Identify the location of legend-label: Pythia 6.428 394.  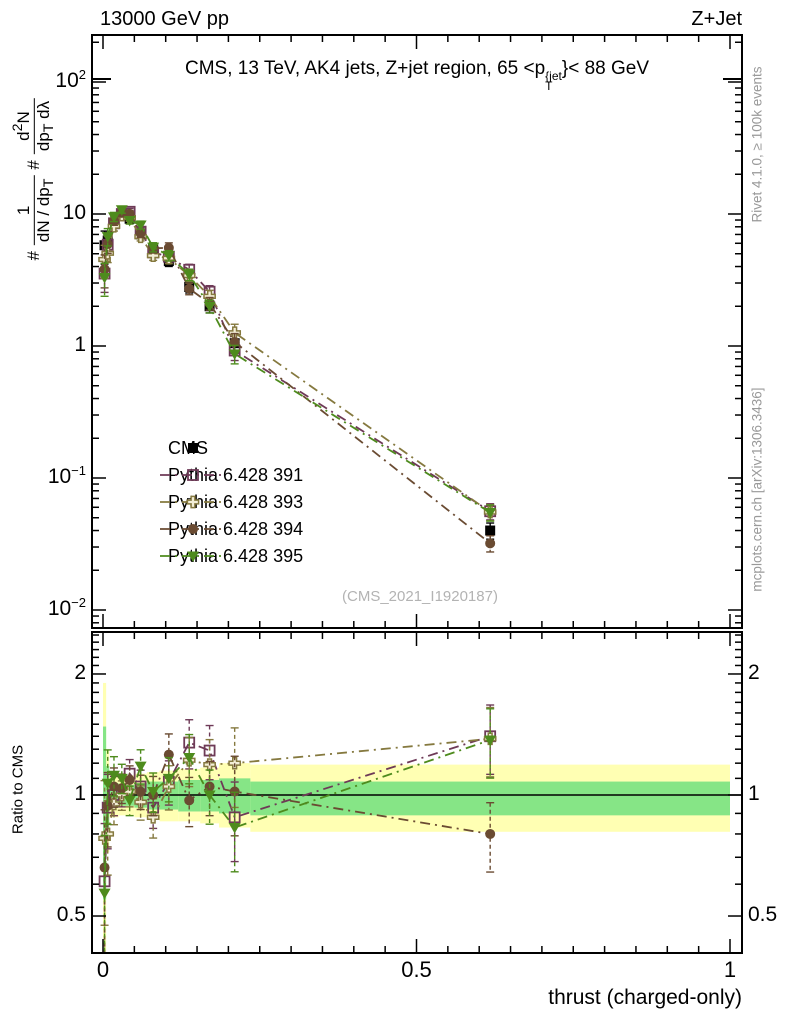
(236, 528).